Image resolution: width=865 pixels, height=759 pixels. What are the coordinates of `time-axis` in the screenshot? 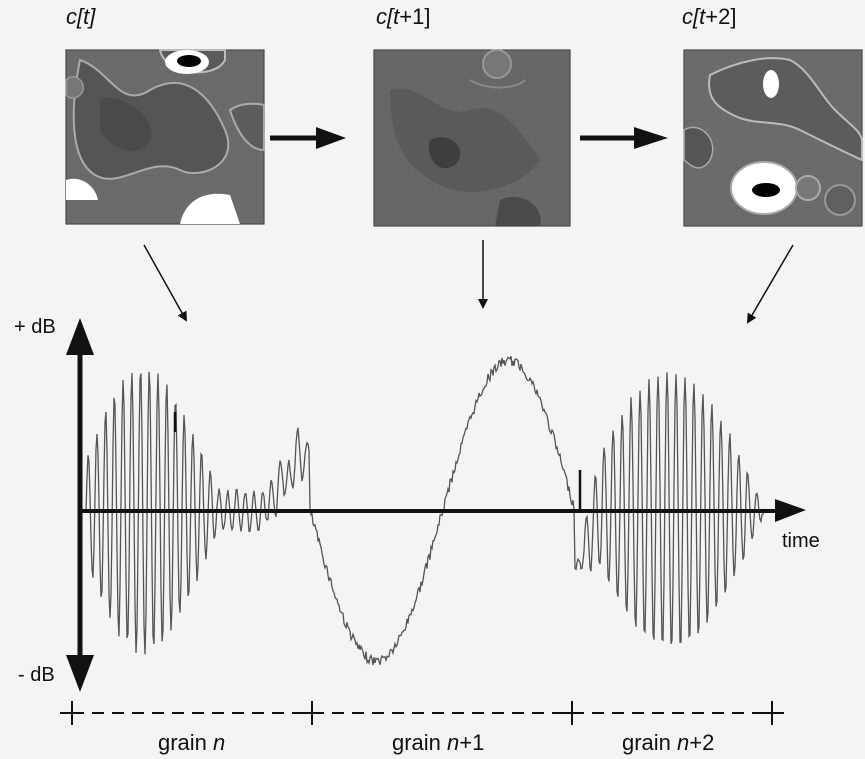 It's located at (443, 510).